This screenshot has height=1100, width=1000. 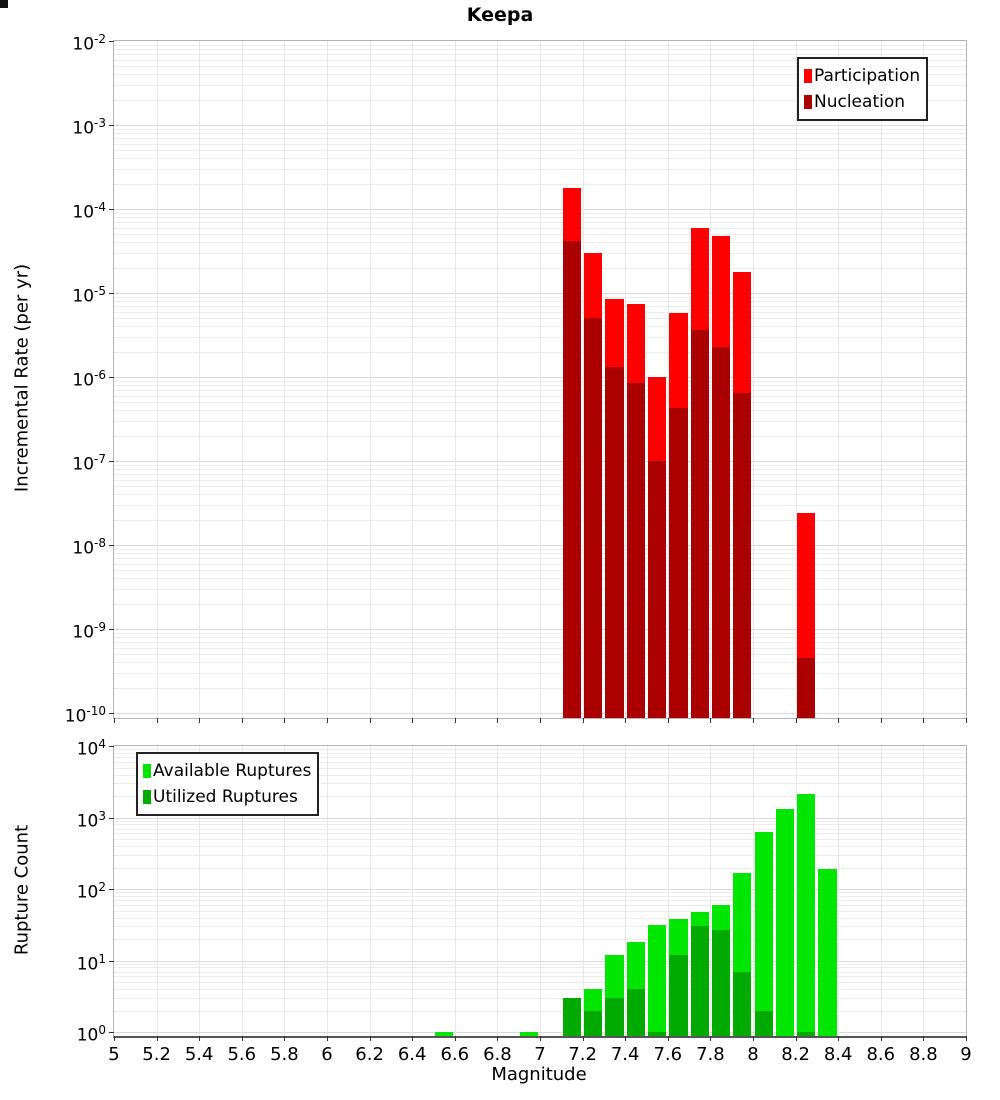 What do you see at coordinates (572, 479) in the screenshot?
I see `bar-nucleation-m7.1` at bounding box center [572, 479].